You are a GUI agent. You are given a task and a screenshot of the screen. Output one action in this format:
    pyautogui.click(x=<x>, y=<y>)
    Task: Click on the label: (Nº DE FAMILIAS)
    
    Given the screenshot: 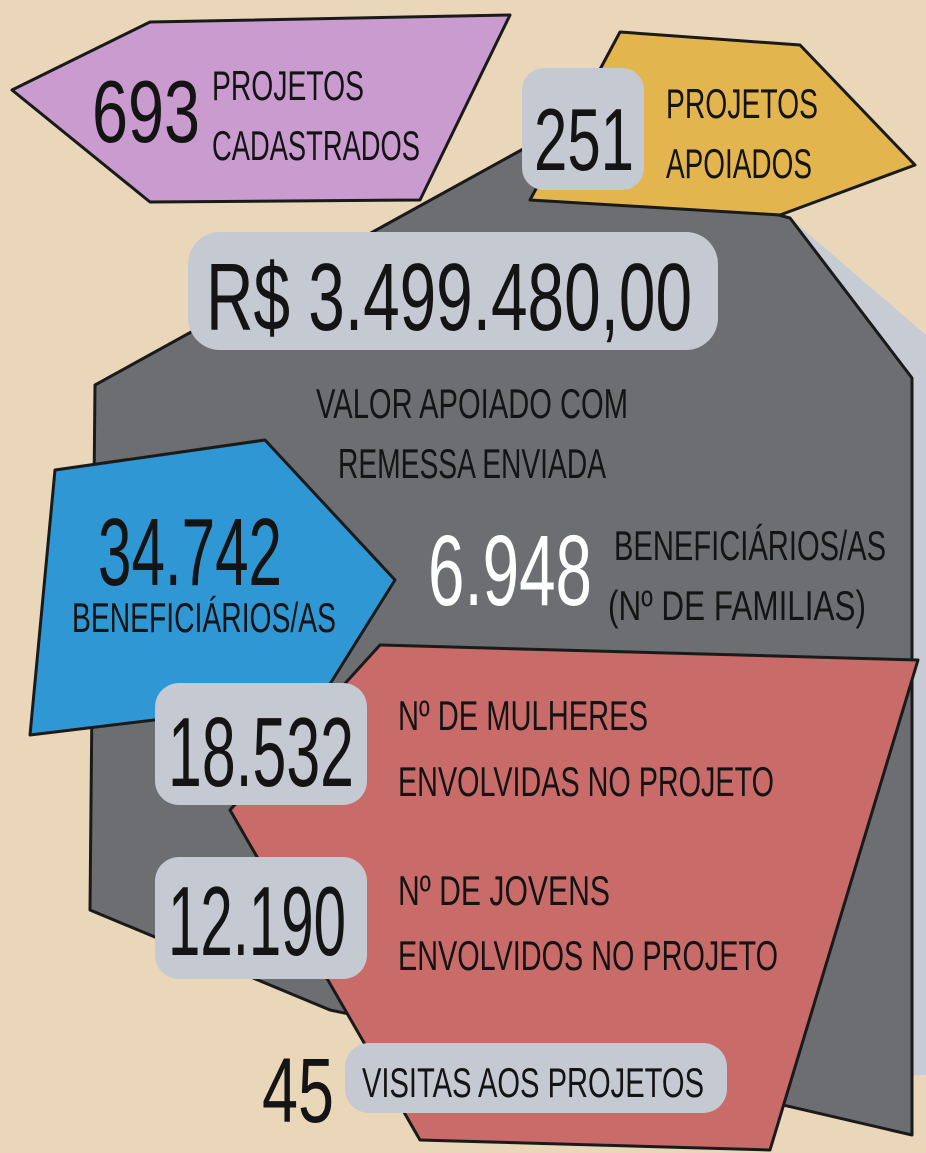 What is the action you would take?
    pyautogui.click(x=737, y=605)
    